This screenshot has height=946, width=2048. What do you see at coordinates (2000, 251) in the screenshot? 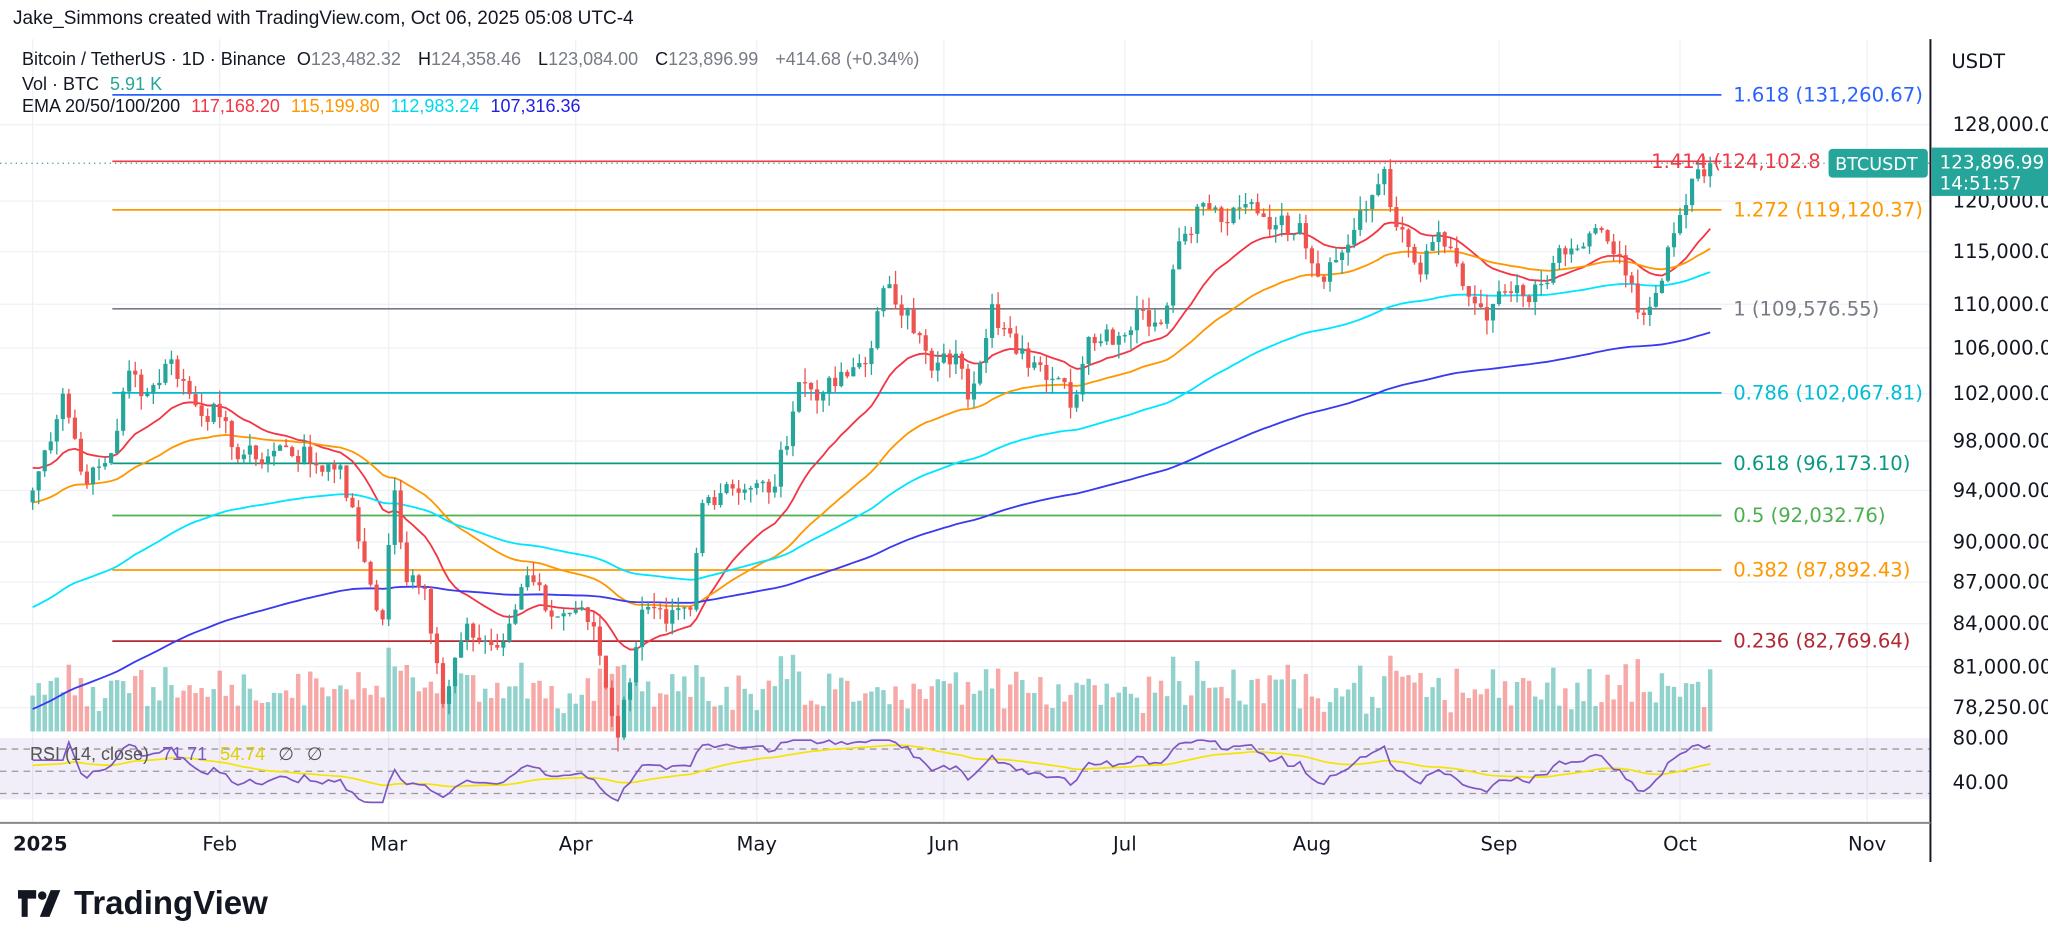
I see `price-tick: 115,000.00` at bounding box center [2000, 251].